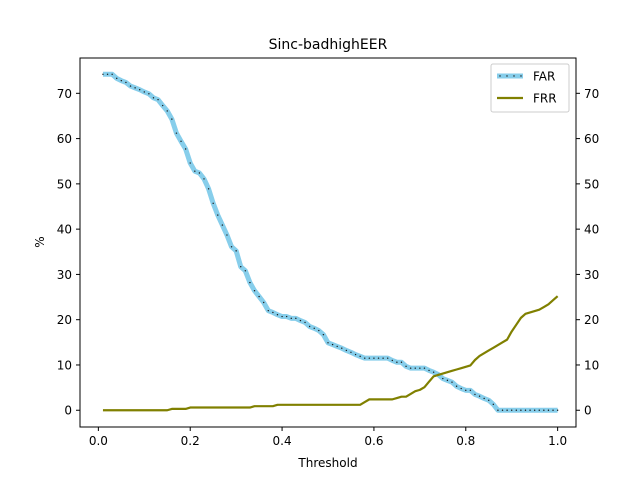  Describe the element at coordinates (64, 184) in the screenshot. I see `y-tick-label-left: 50` at that location.